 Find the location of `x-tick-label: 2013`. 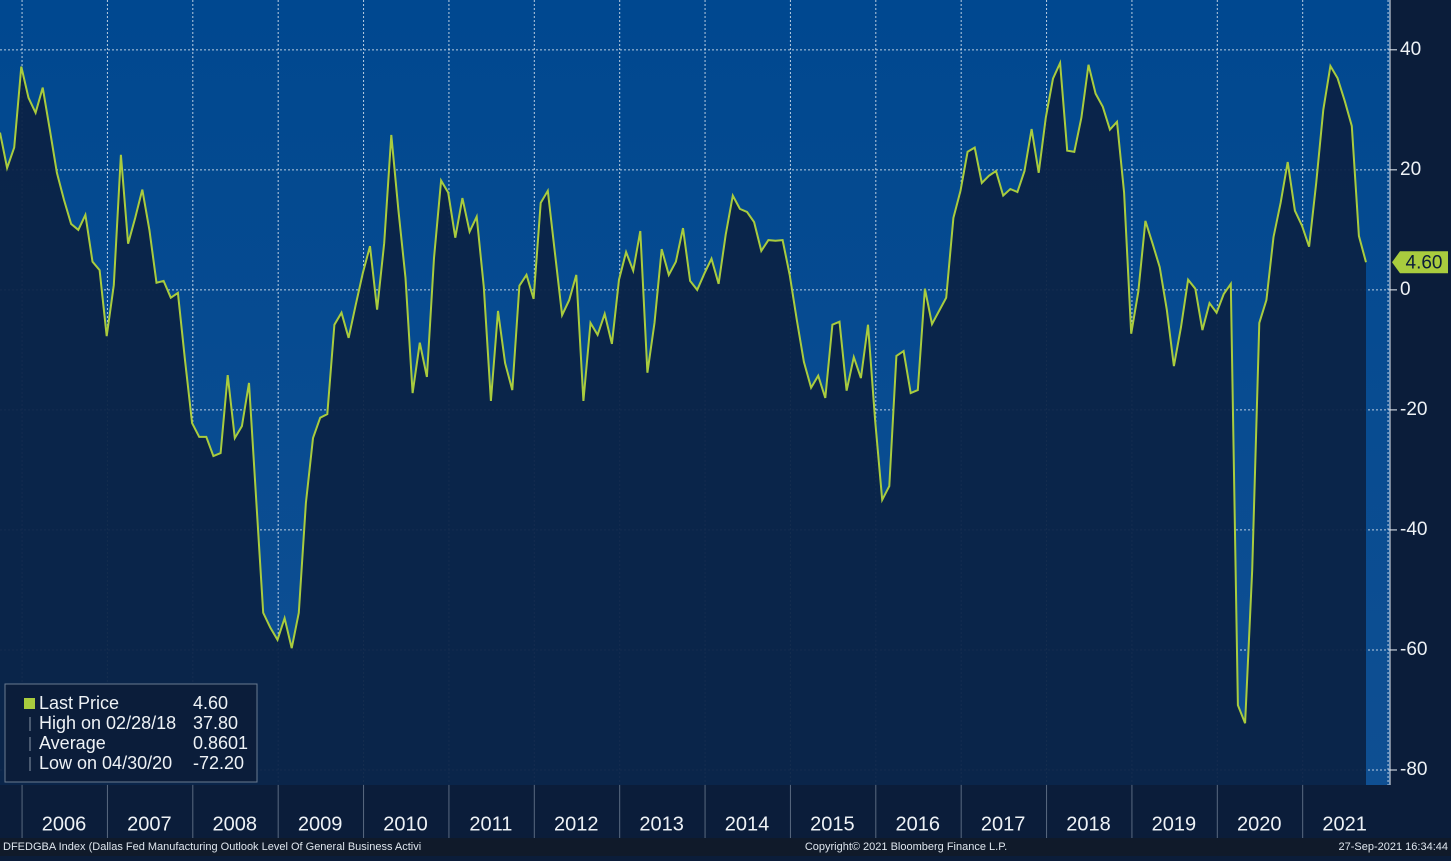

x-tick-label: 2013 is located at coordinates (661, 824).